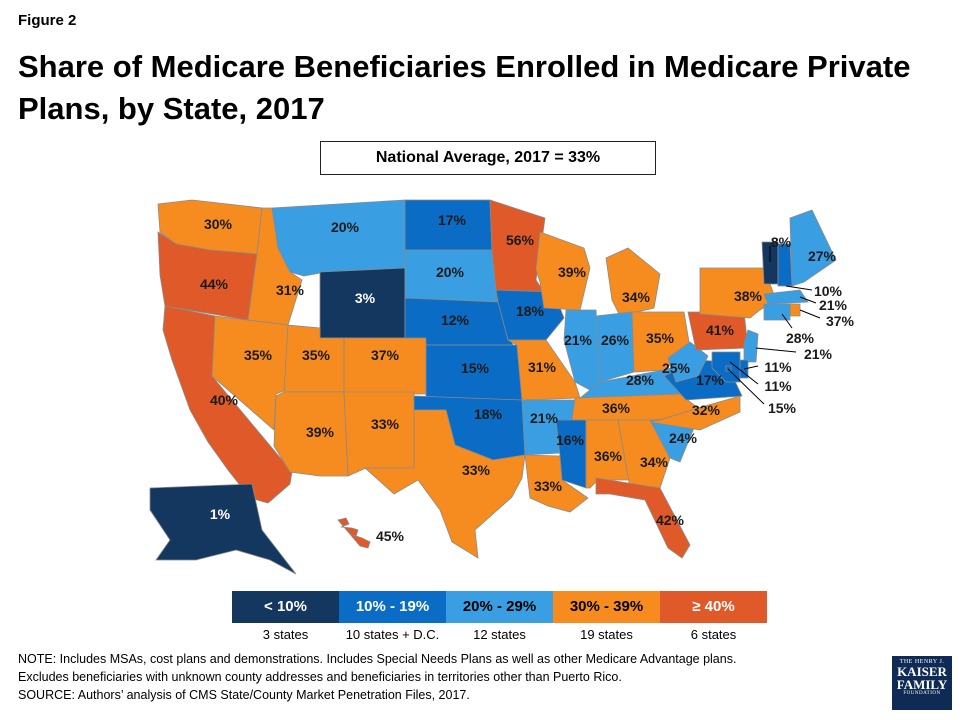 The width and height of the screenshot is (960, 720). Describe the element at coordinates (455, 320) in the screenshot. I see `state-value-ne: 12%` at that location.